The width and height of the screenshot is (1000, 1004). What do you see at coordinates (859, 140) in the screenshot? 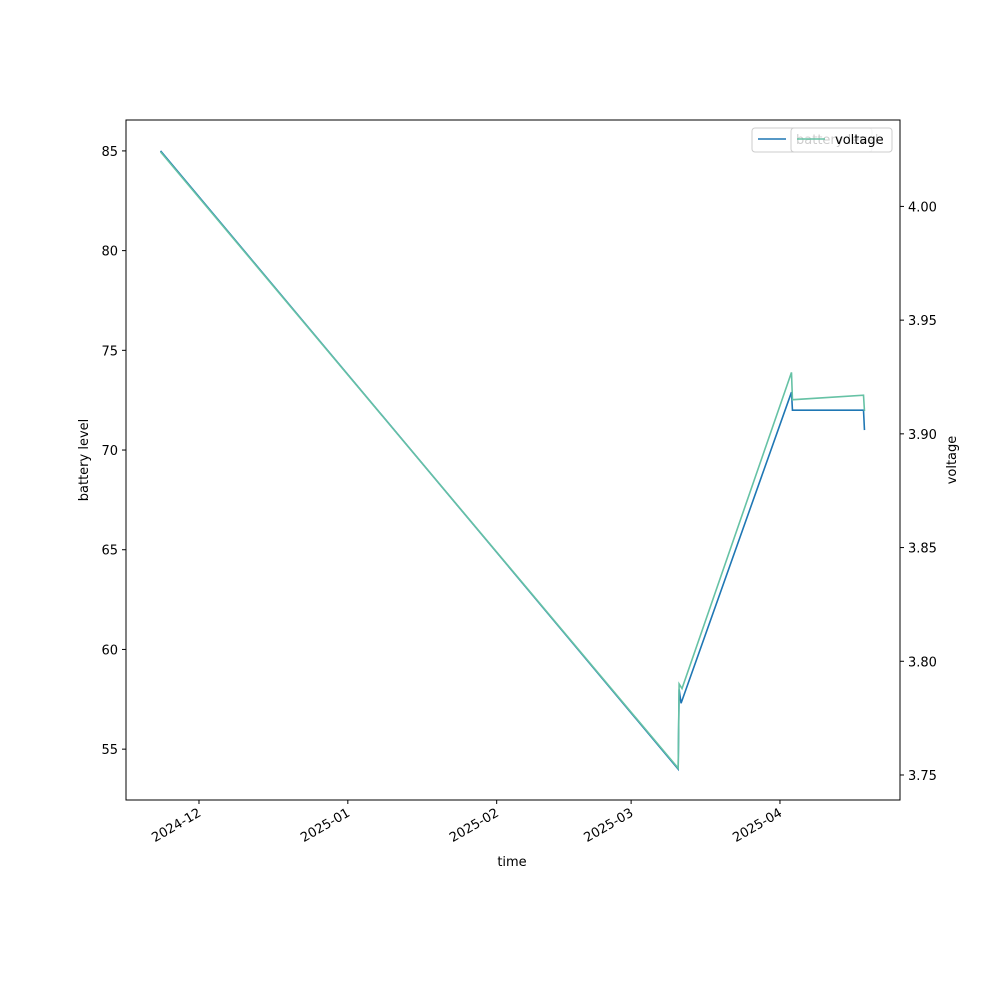
I see `legend-label: voltage` at bounding box center [859, 140].